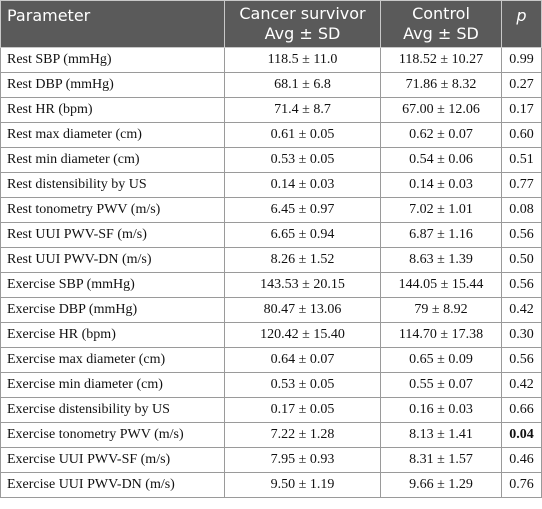 Image resolution: width=542 pixels, height=509 pixels. Describe the element at coordinates (521, 260) in the screenshot. I see `p-value-cell: 0.50` at that location.